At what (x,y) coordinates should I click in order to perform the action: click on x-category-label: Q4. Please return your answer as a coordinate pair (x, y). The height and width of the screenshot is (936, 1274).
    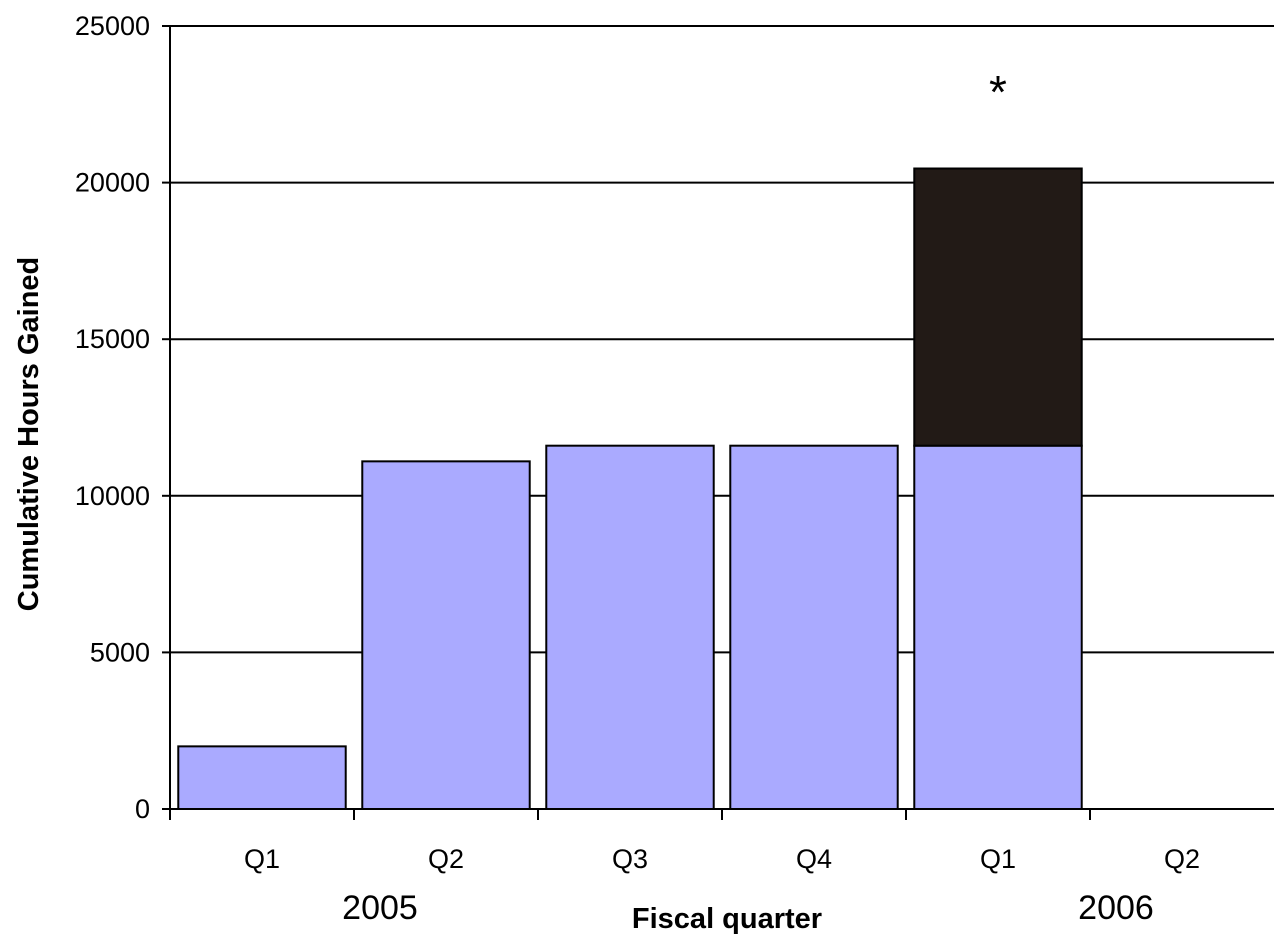
    Looking at the image, I should click on (814, 859).